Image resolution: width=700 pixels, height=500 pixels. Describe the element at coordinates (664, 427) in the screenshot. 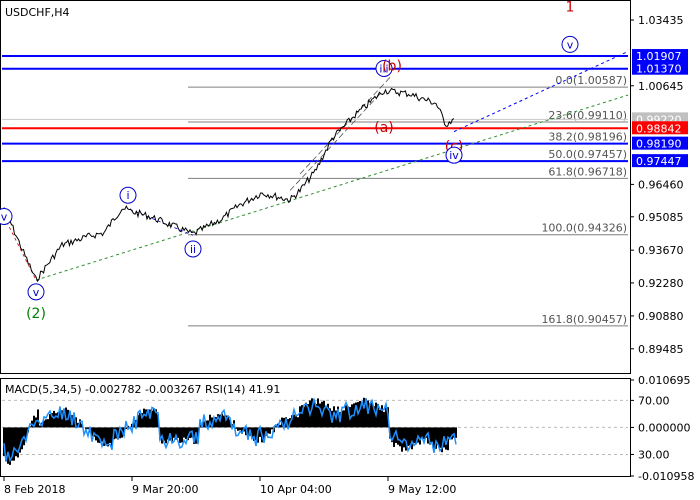

I see `indicator-tick-label: 0.000000` at that location.